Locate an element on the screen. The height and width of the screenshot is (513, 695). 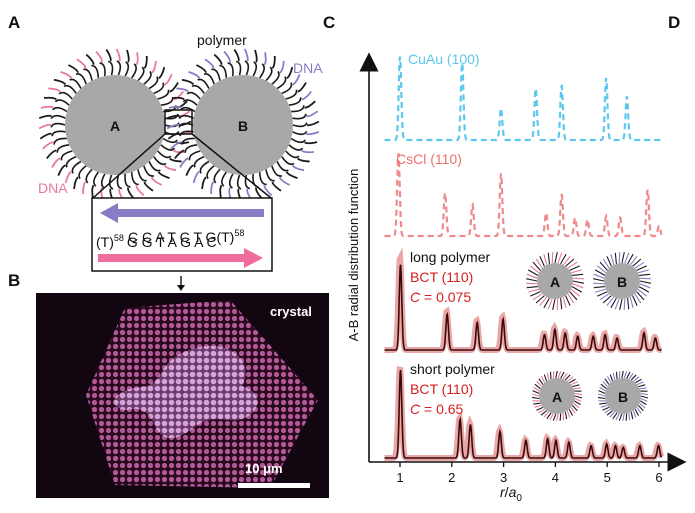
panel-letter-c: C is located at coordinates (329, 22).